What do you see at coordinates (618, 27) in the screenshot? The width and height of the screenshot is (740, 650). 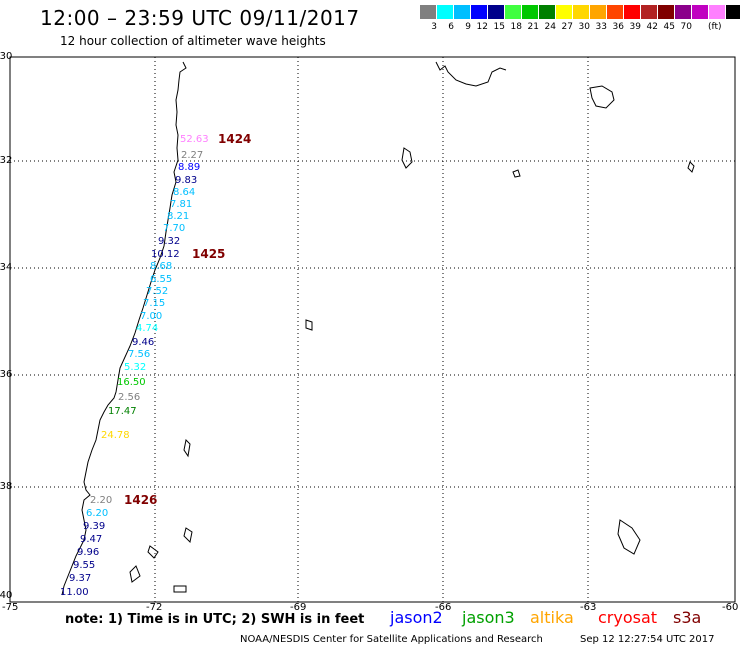 I see `legend-label: 36` at bounding box center [618, 27].